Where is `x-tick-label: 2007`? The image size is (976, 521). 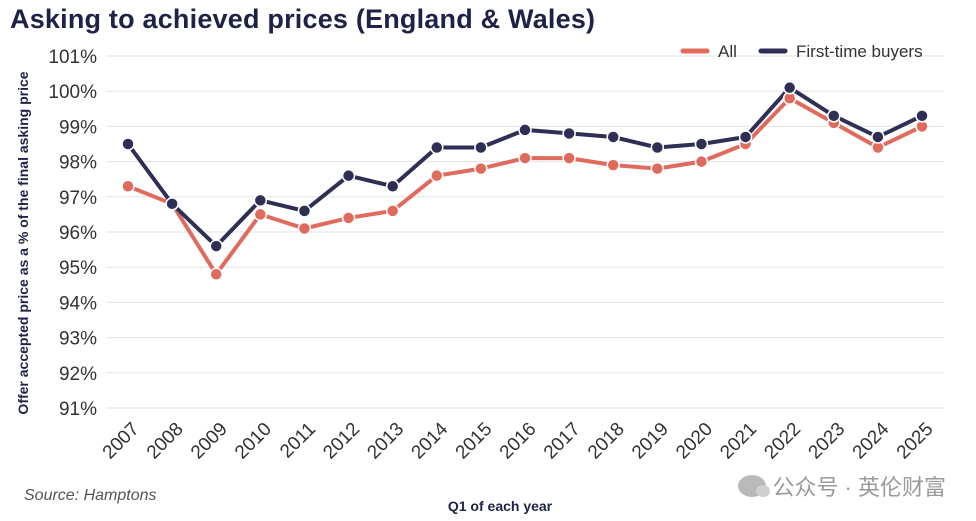
x-tick-label: 2007 is located at coordinates (121, 441).